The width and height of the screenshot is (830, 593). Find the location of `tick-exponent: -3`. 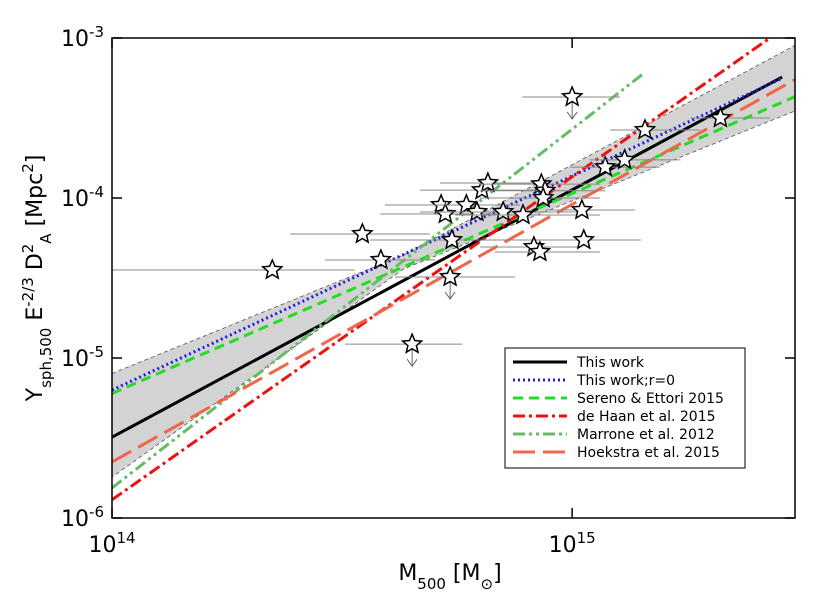

tick-exponent: -3 is located at coordinates (96, 32).